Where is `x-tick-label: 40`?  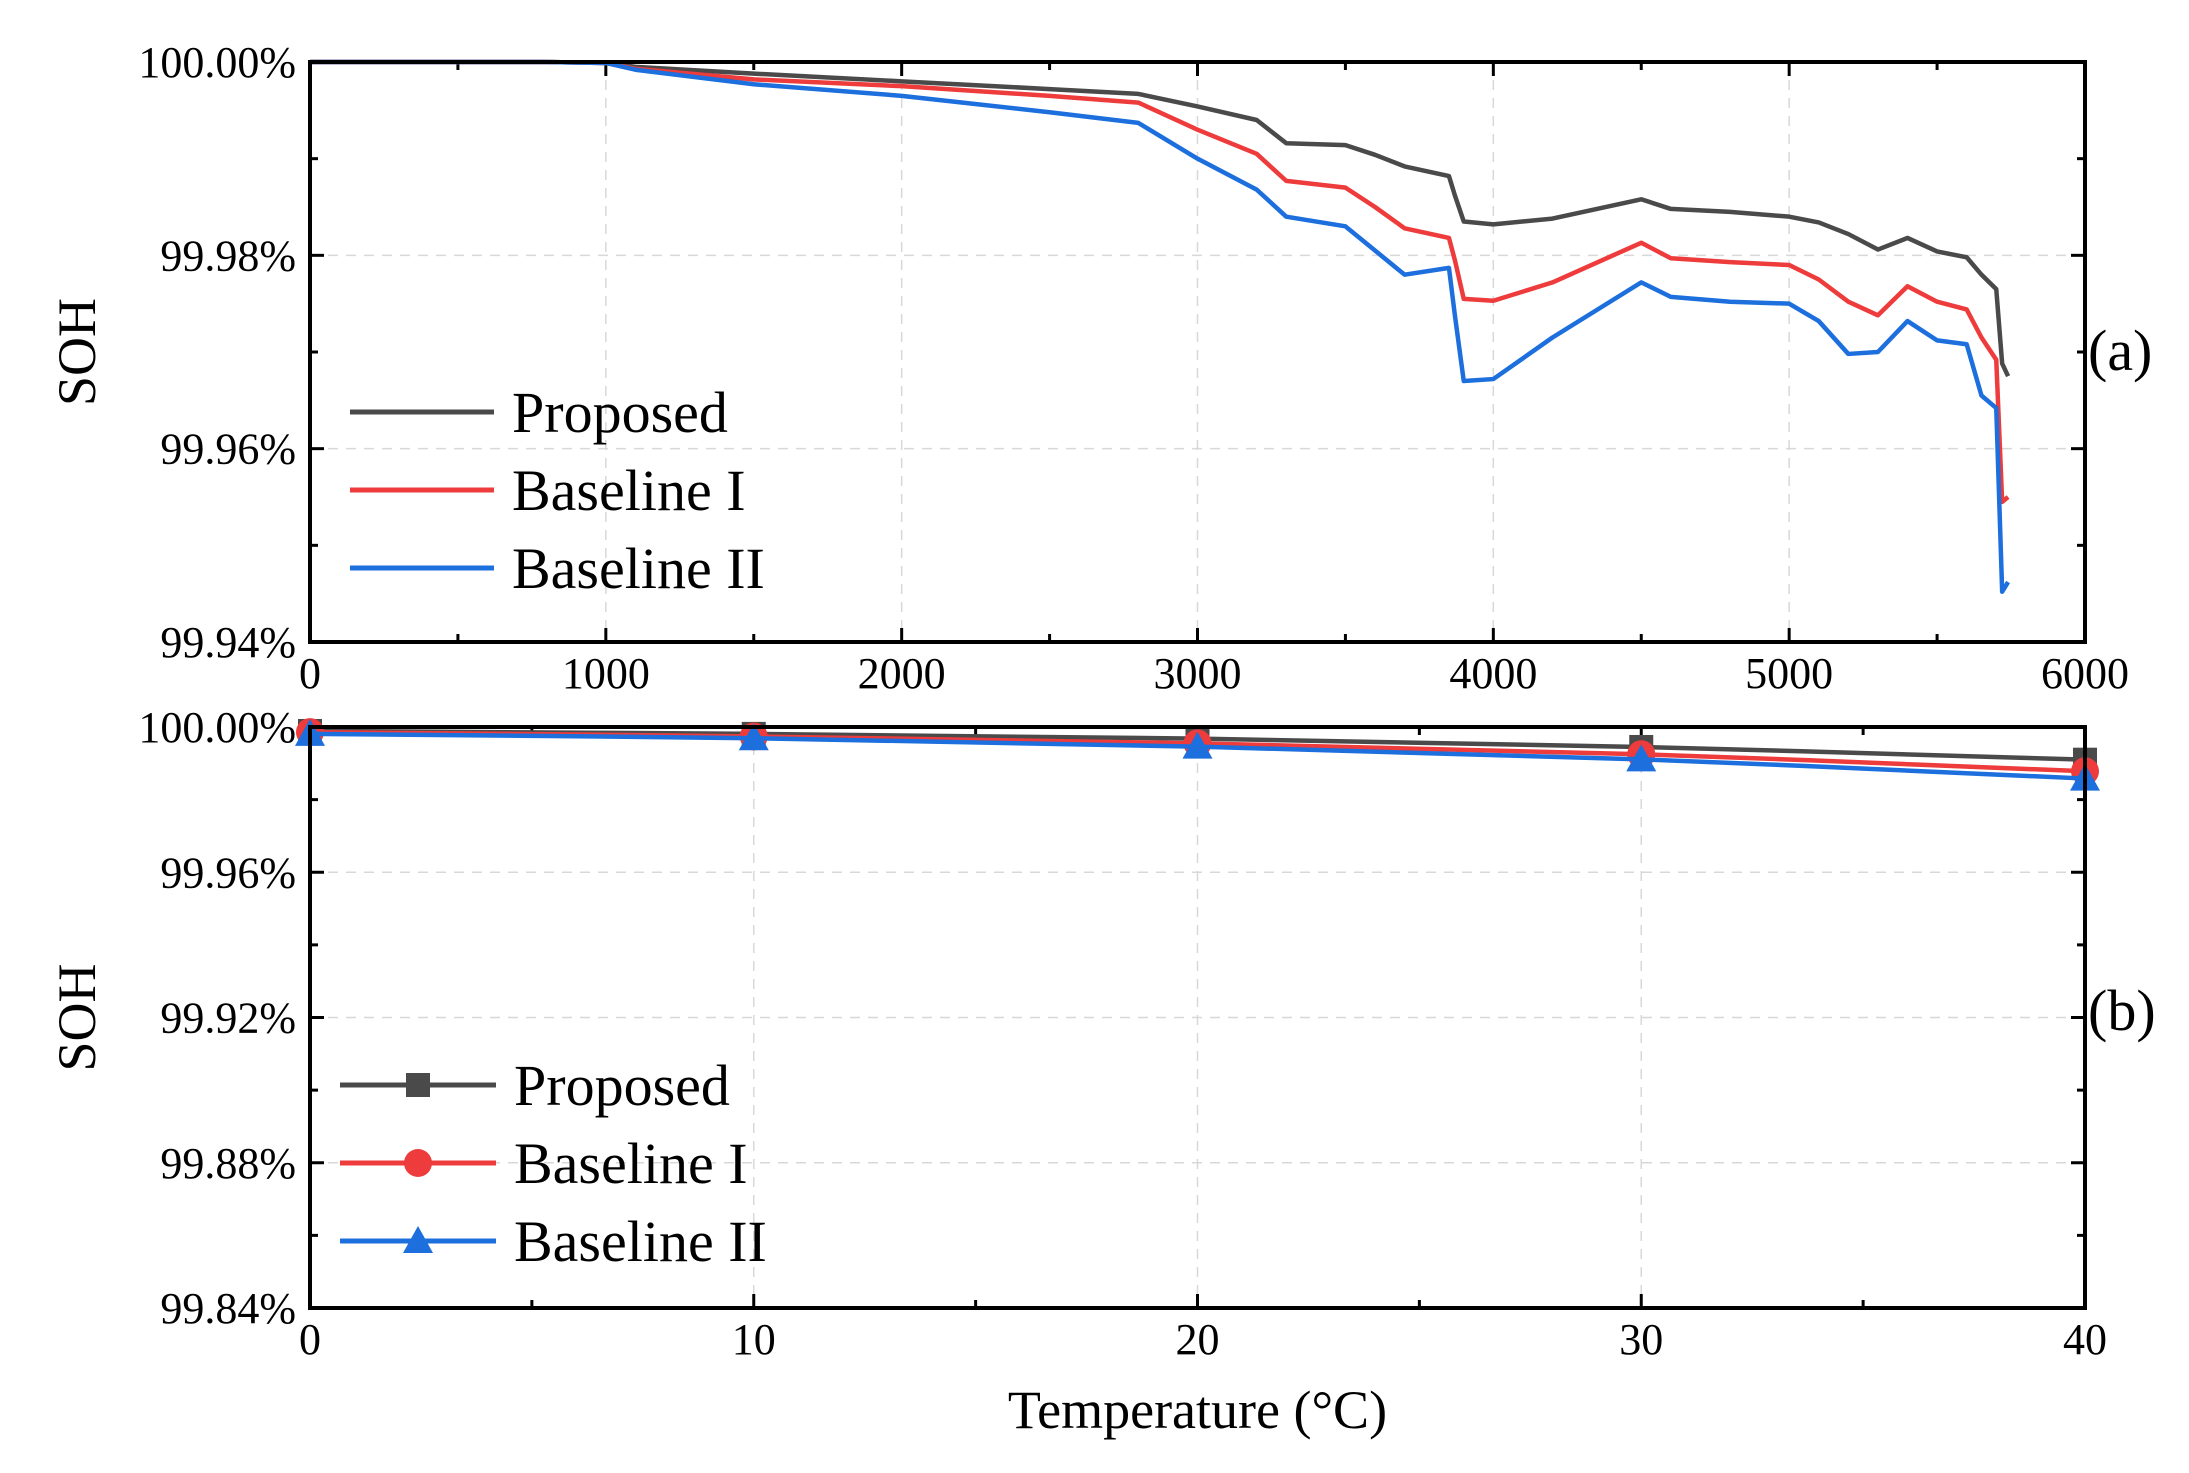
x-tick-label: 40 is located at coordinates (2085, 1339).